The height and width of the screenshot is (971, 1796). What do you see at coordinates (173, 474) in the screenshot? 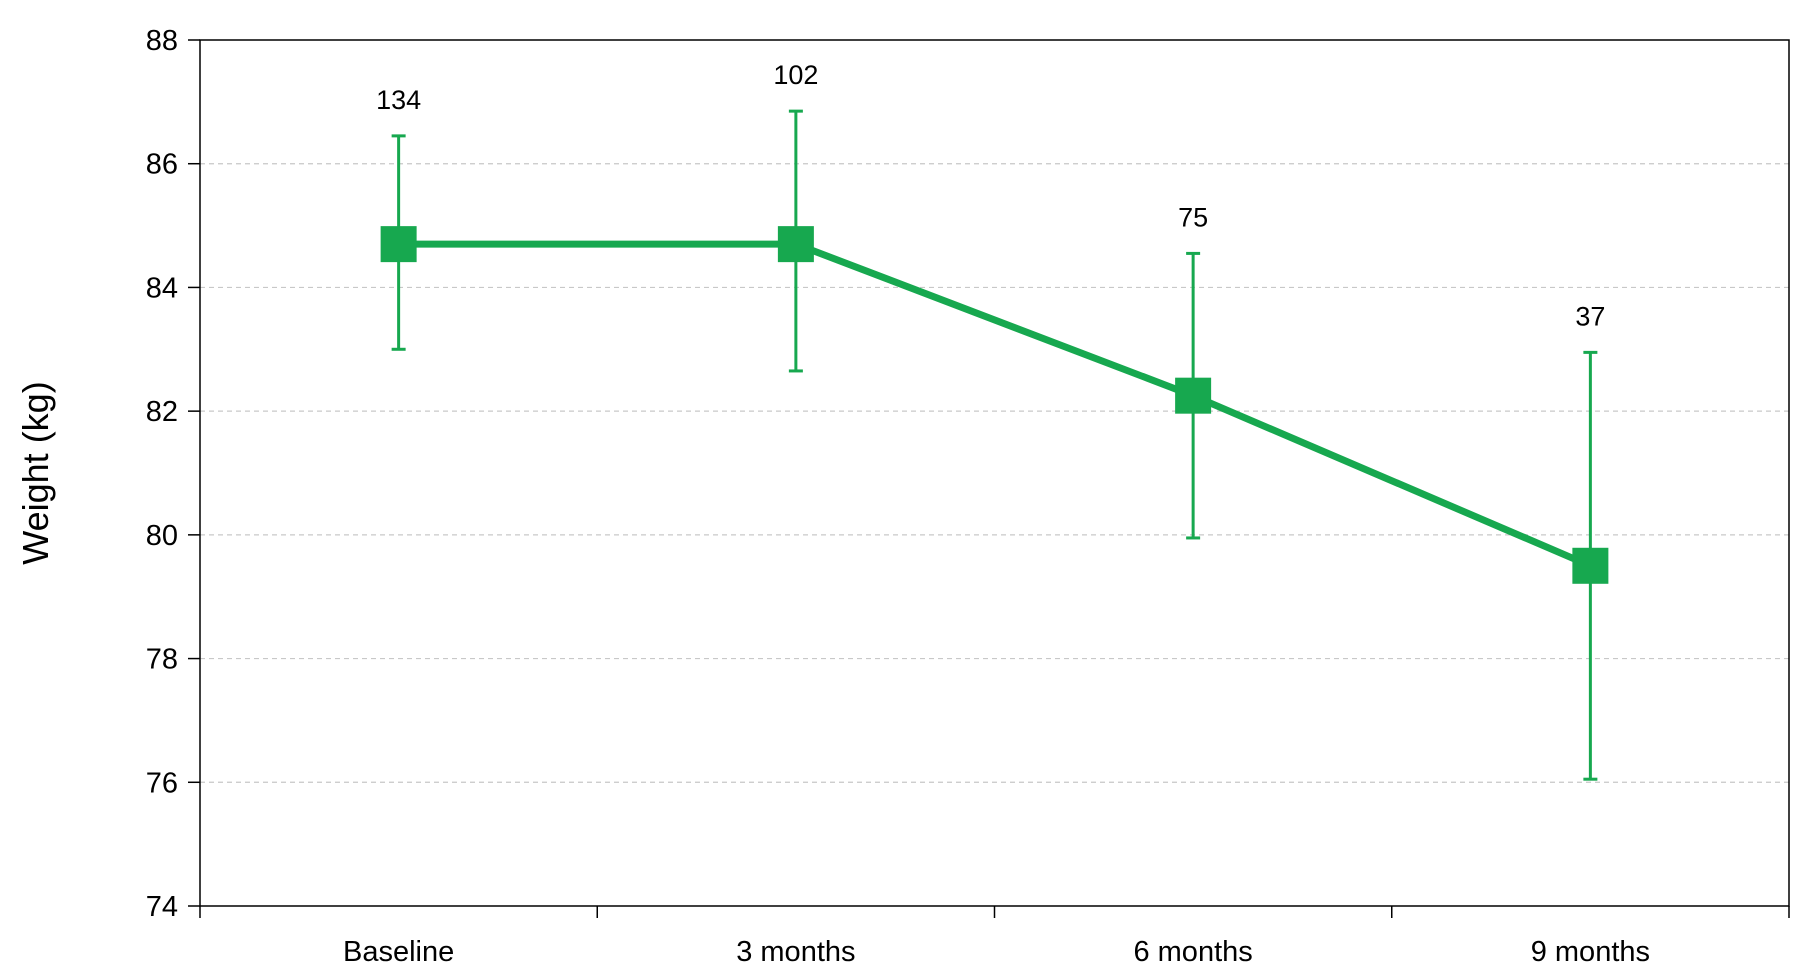
I see `y-axis-ticks: 74 76 78 80 82 84 86 88` at bounding box center [173, 474].